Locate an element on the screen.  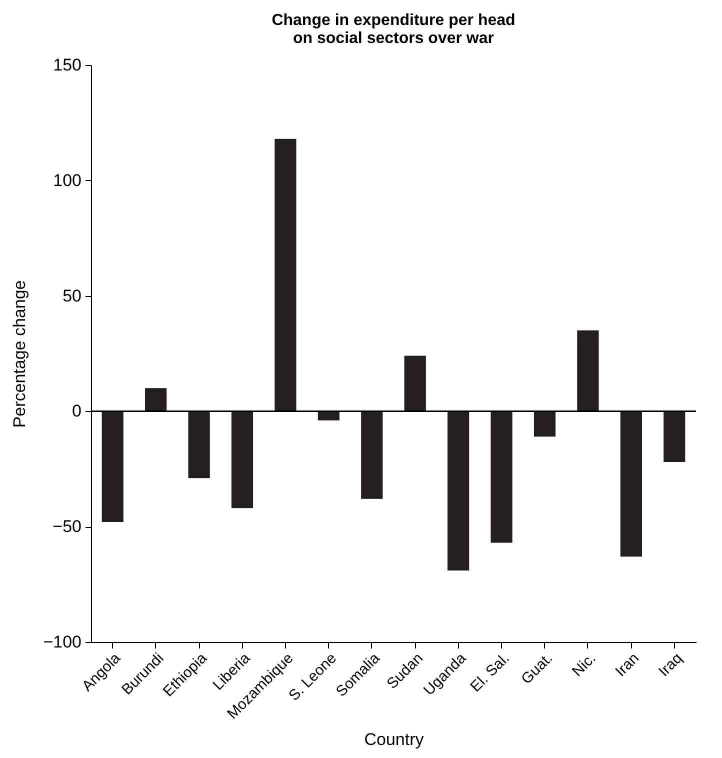
y-tick-label: 50 is located at coordinates (72, 296).